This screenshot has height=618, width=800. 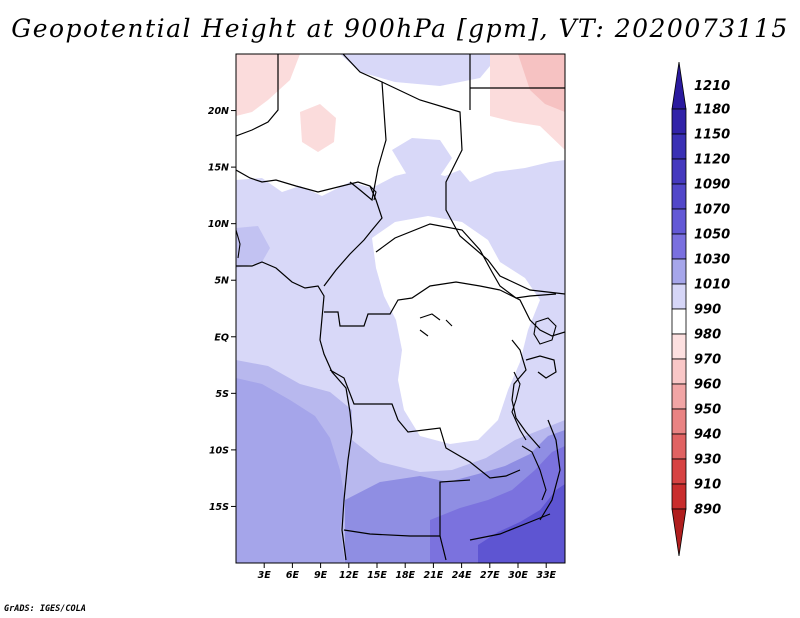 I want to click on colorbar-label: 930, so click(x=707, y=460).